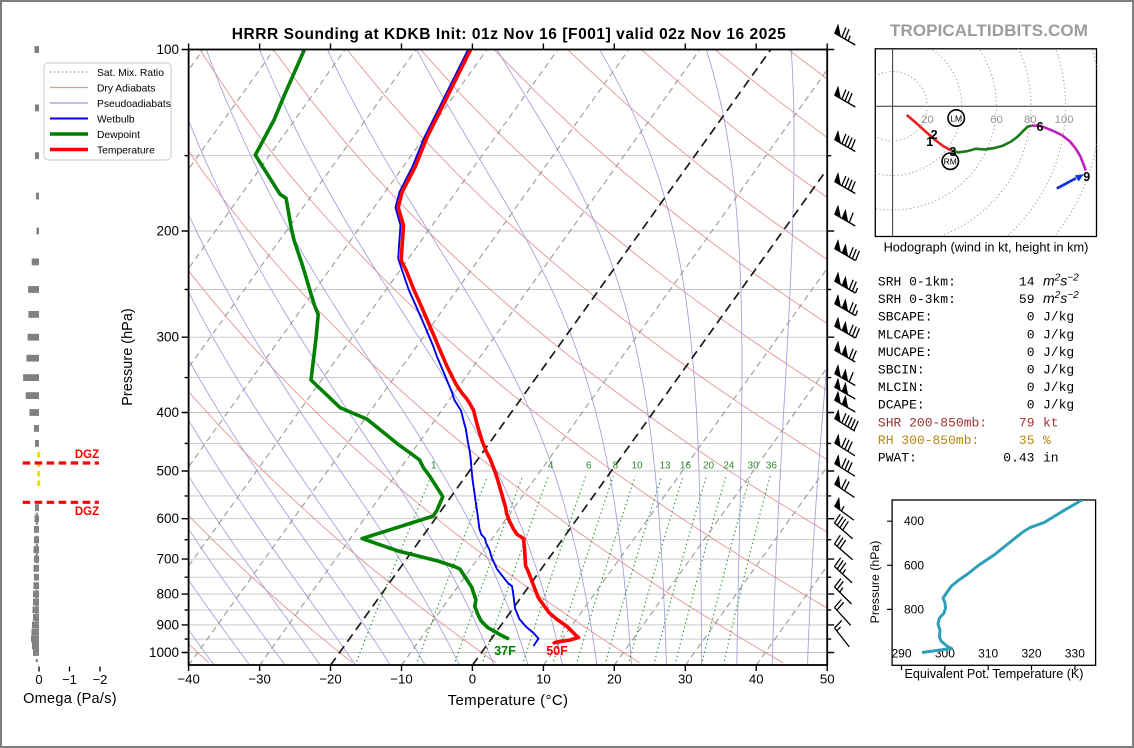  I want to click on svg-text: 320, so click(1031, 654).